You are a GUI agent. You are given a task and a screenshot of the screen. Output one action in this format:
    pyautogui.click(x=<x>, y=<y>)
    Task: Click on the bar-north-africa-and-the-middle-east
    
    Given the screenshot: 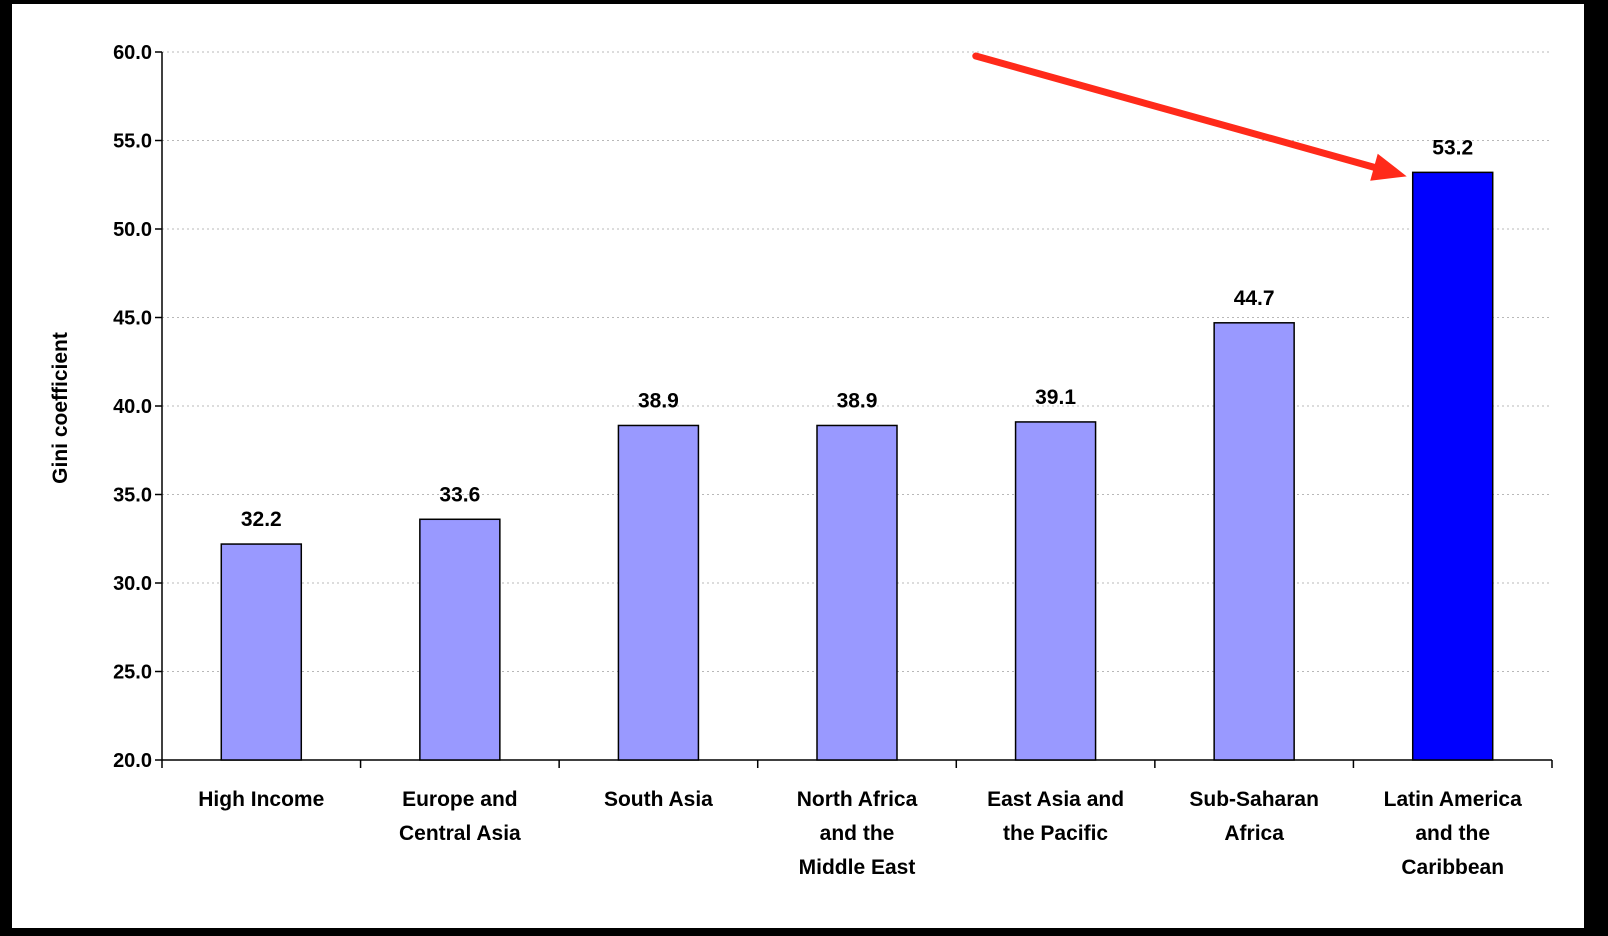 What is the action you would take?
    pyautogui.click(x=857, y=592)
    